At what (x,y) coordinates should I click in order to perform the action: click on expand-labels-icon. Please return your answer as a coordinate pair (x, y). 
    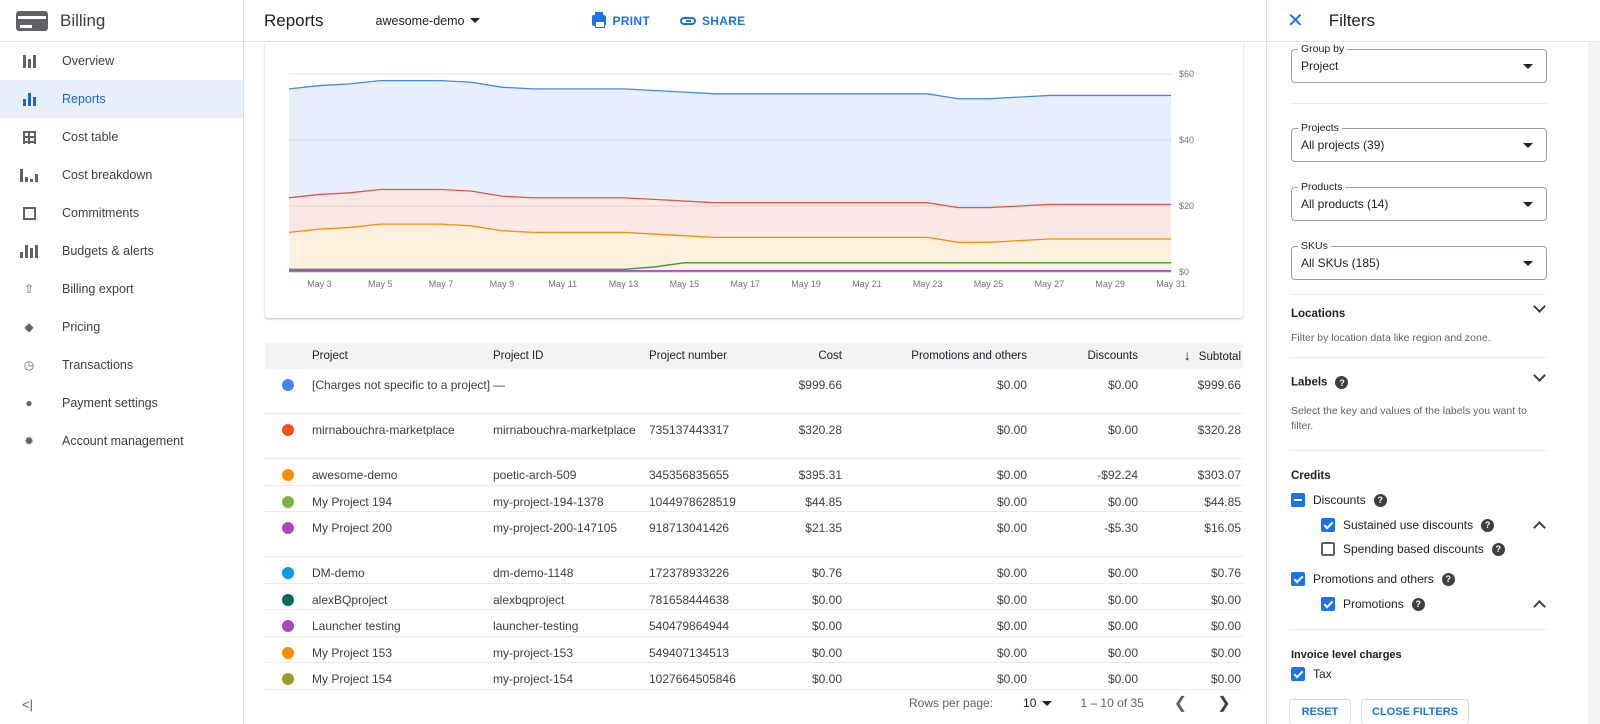
    Looking at the image, I should click on (1539, 375).